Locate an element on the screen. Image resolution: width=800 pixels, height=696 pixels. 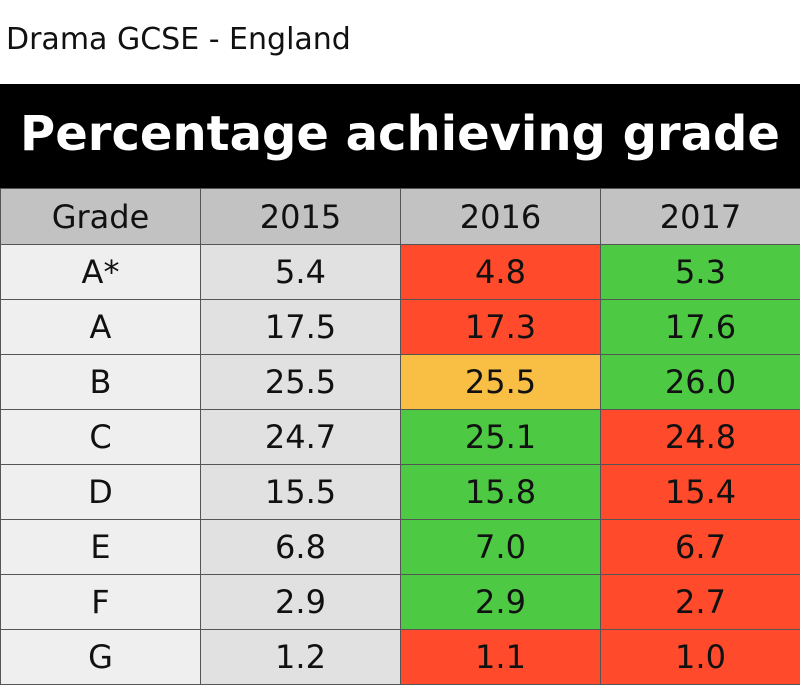
grade-label-cell: D is located at coordinates (100, 492).